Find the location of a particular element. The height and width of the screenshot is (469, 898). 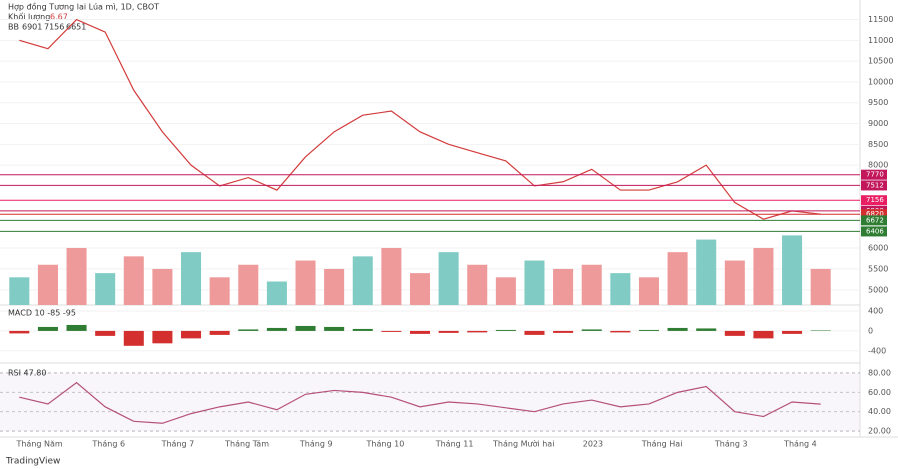

x-tick-label: Tháng 11 is located at coordinates (454, 444).